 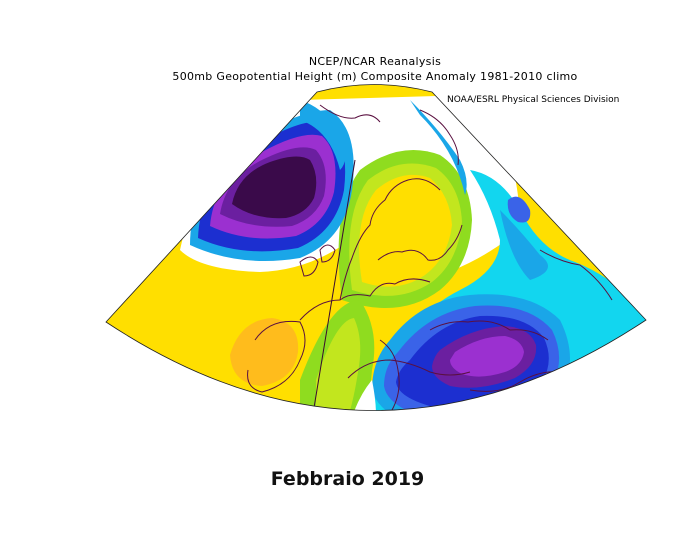 What do you see at coordinates (332, 285) in the screenshot?
I see `meridian-line` at bounding box center [332, 285].